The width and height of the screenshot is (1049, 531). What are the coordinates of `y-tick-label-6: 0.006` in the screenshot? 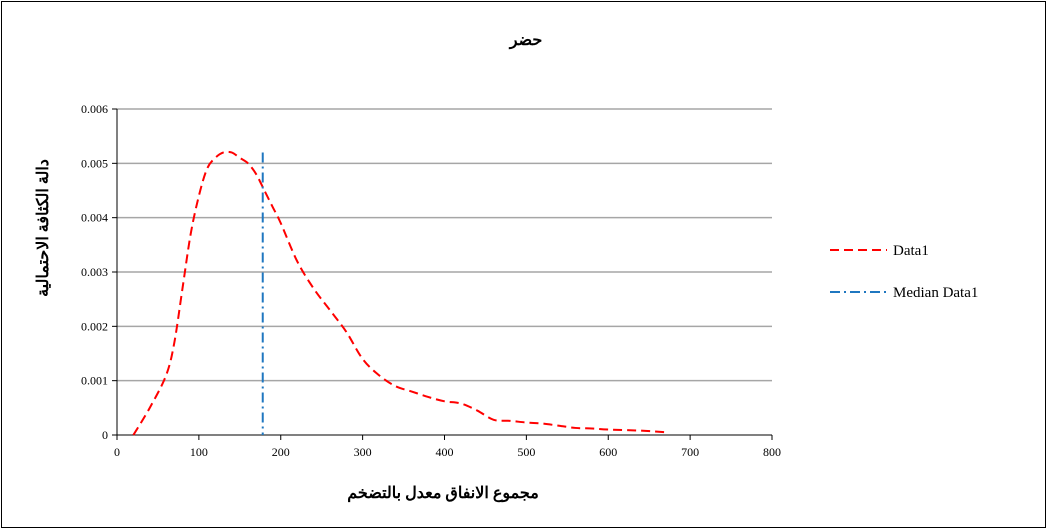 It's located at (94, 109).